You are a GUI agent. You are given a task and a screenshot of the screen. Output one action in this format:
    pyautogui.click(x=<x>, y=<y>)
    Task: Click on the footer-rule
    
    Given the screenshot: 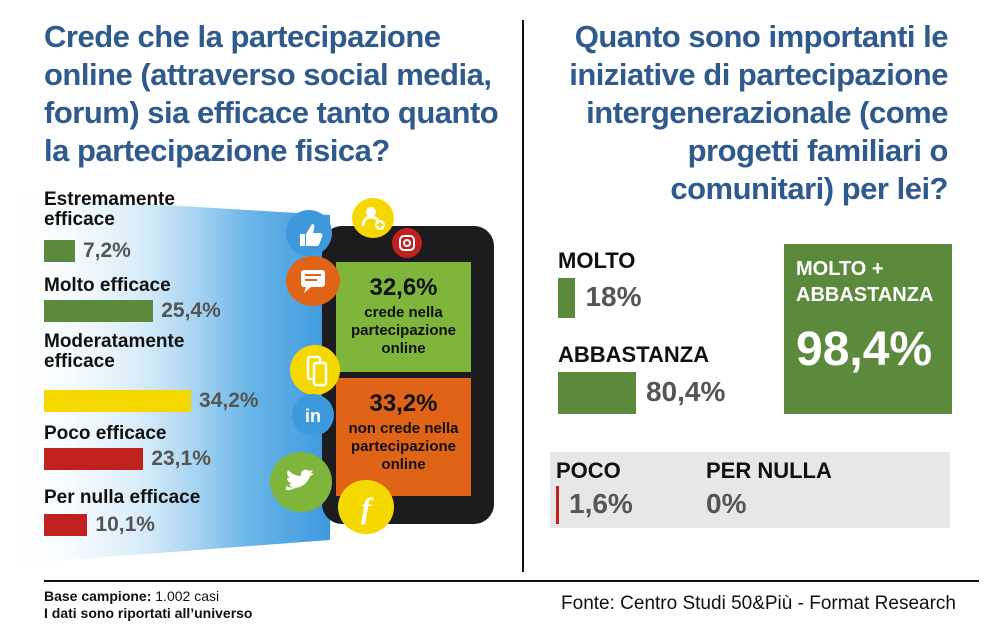 What is the action you would take?
    pyautogui.click(x=511, y=581)
    